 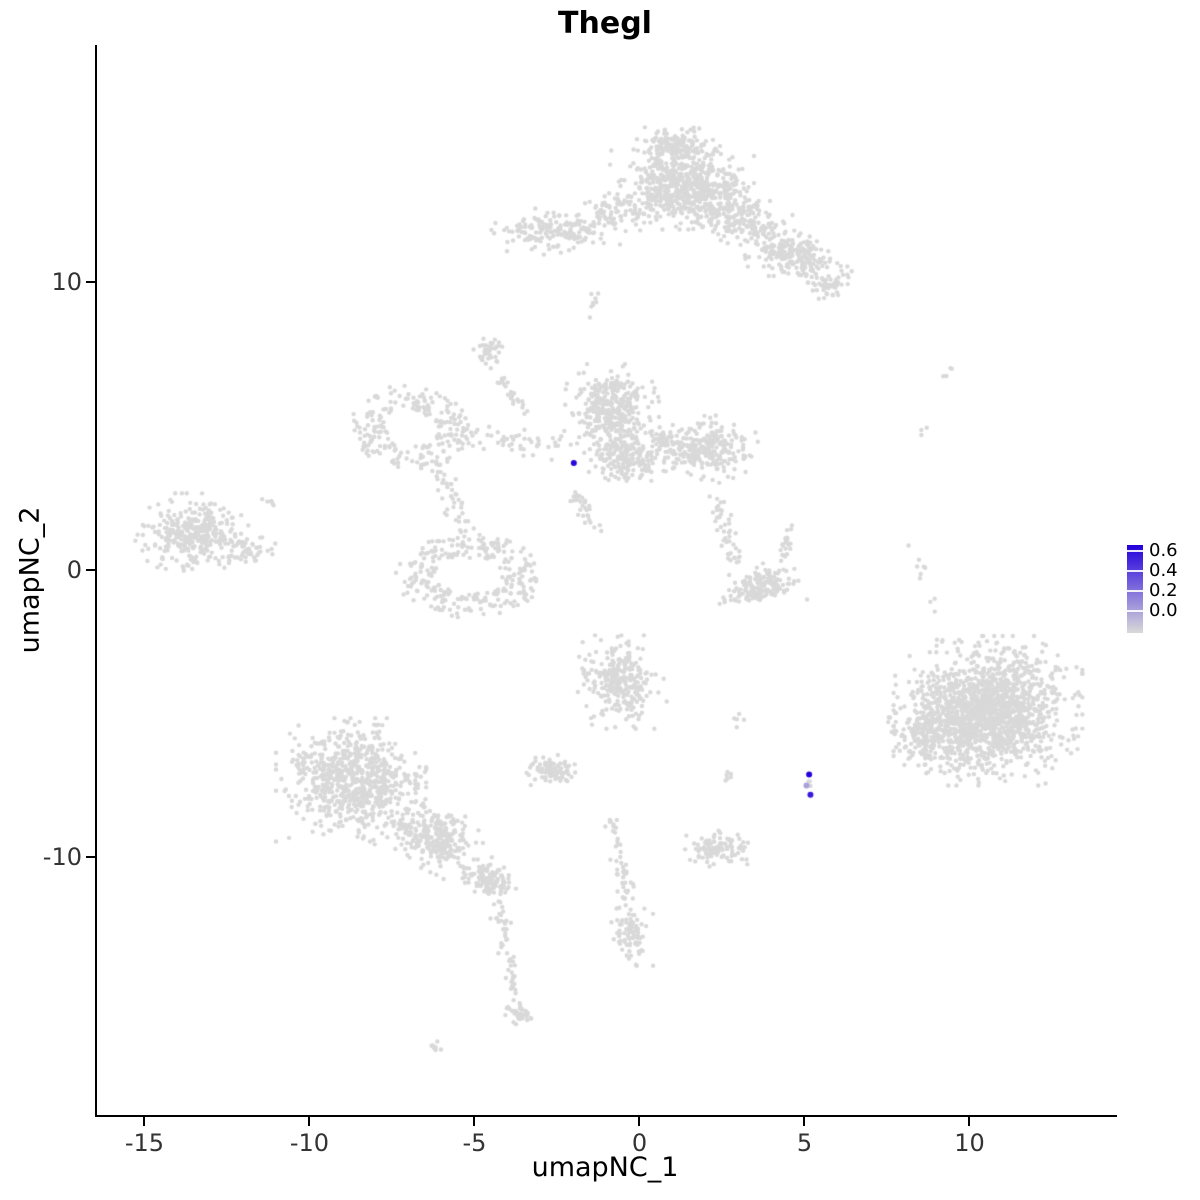 What do you see at coordinates (66, 282) in the screenshot?
I see `y-tick-label: 10` at bounding box center [66, 282].